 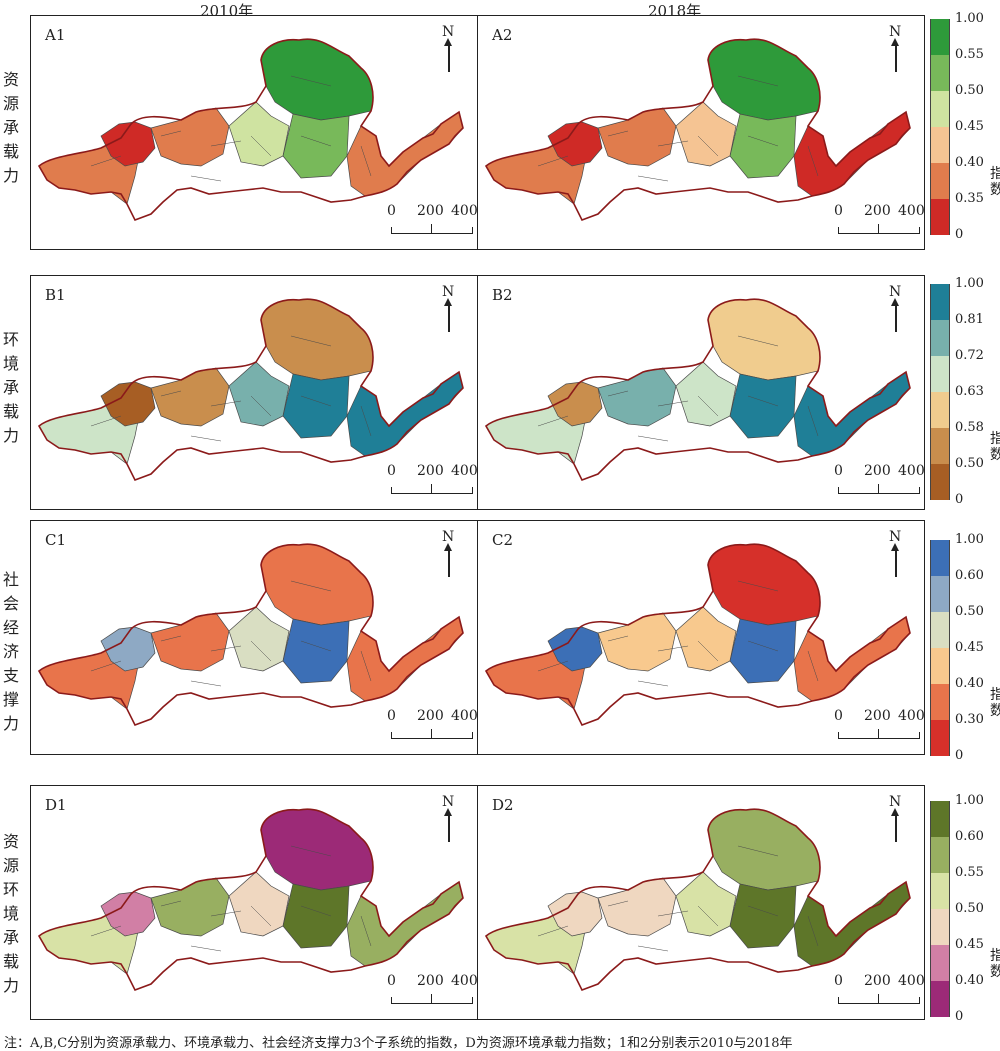 I want to click on panel-label: B2, so click(x=502, y=295).